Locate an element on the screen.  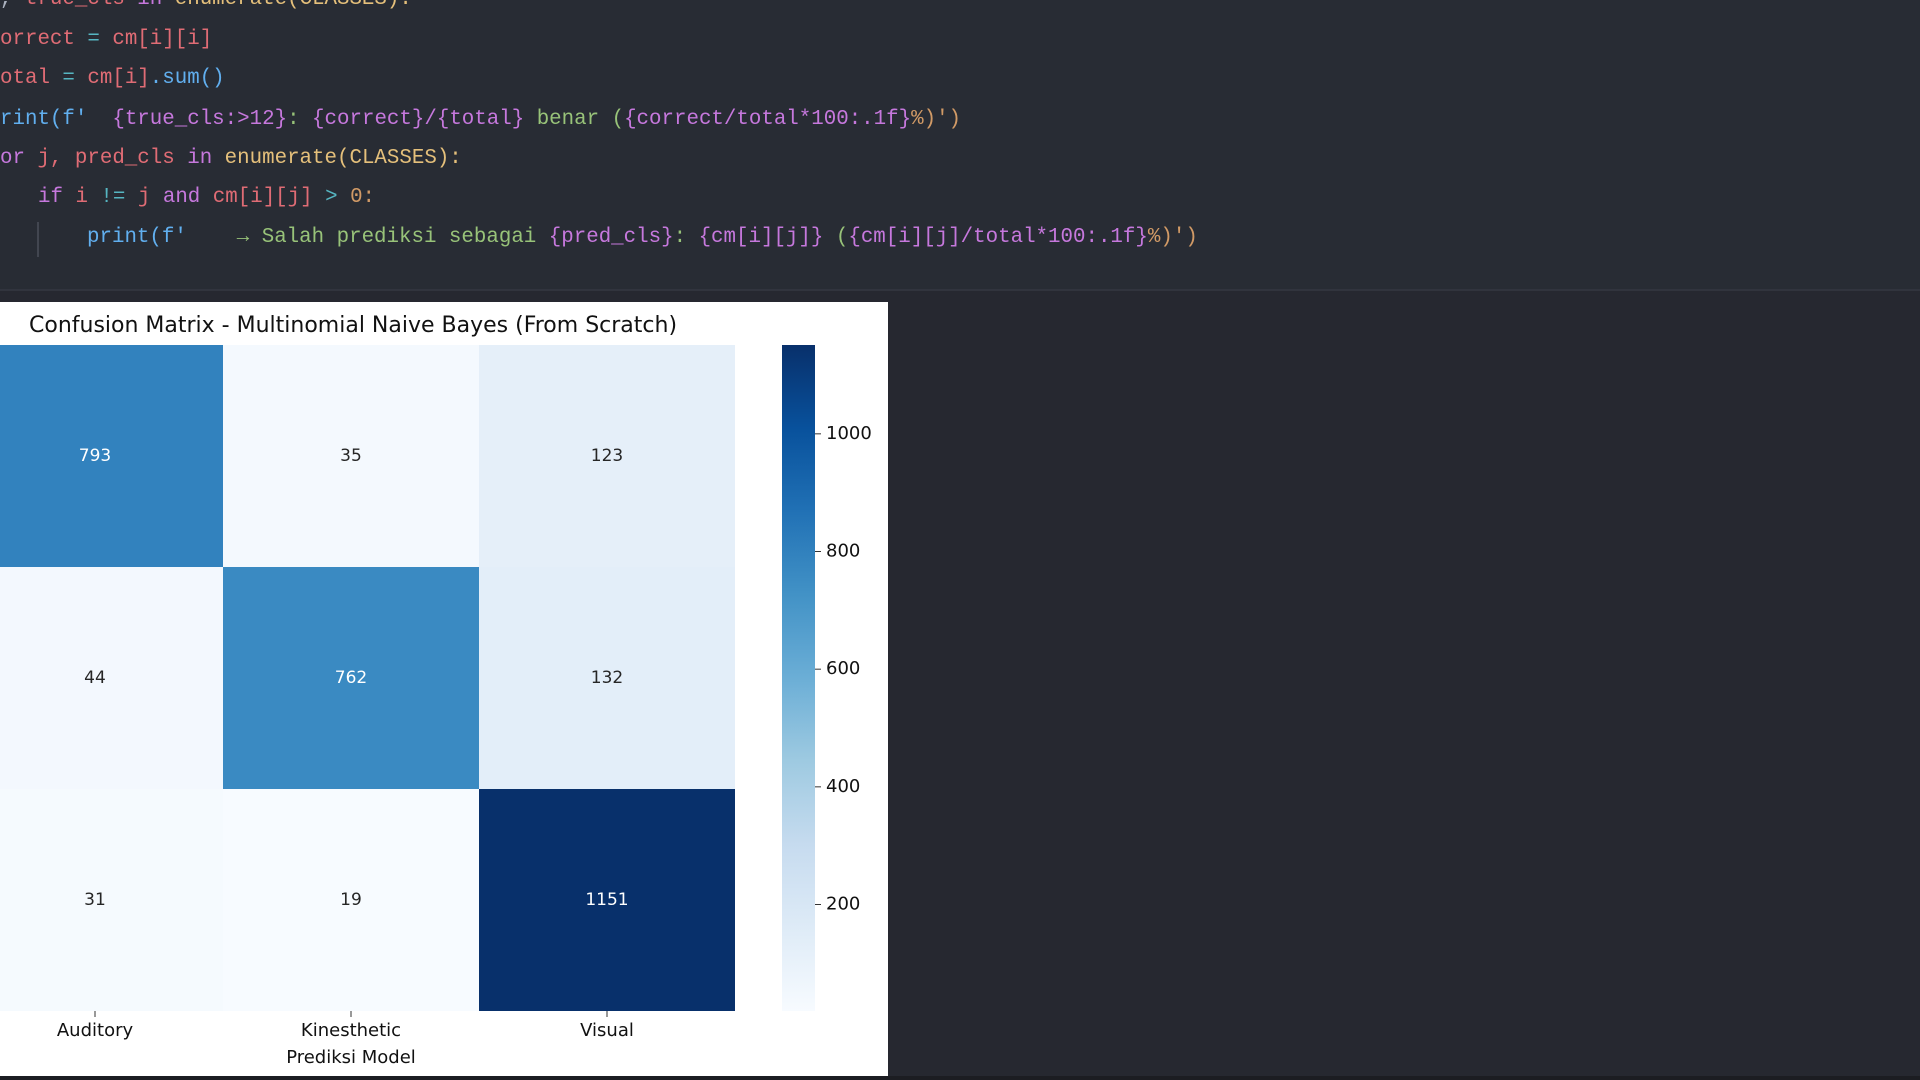
code-token: print(f' is located at coordinates (137, 237).